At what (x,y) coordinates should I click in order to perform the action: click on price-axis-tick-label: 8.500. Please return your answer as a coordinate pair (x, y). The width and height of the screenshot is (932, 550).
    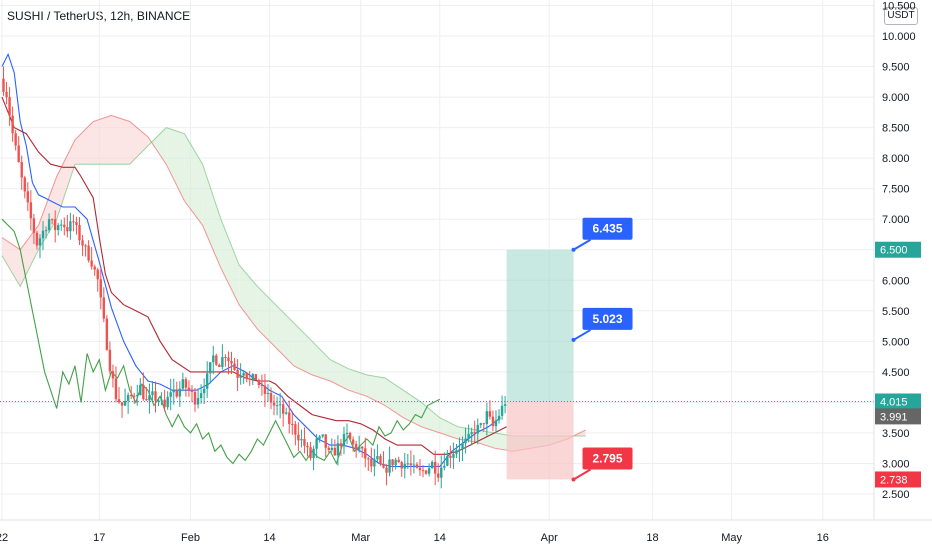
    Looking at the image, I should click on (896, 129).